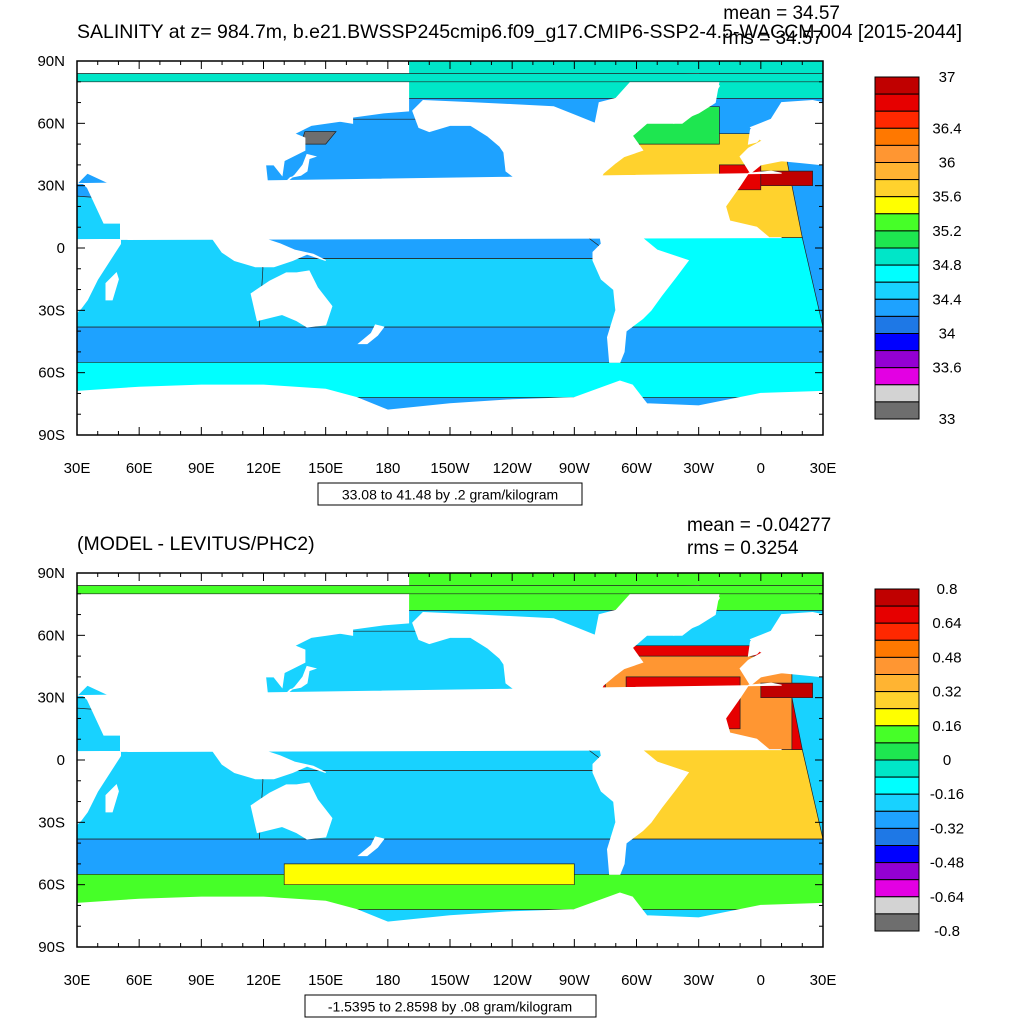  Describe the element at coordinates (318, 138) in the screenshot. I see `region-okhotsk` at that location.